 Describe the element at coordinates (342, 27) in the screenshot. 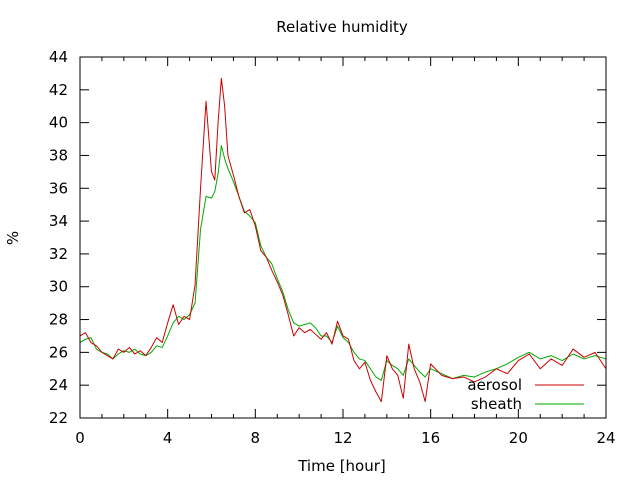

I see `chart-title: Relative humidity` at that location.